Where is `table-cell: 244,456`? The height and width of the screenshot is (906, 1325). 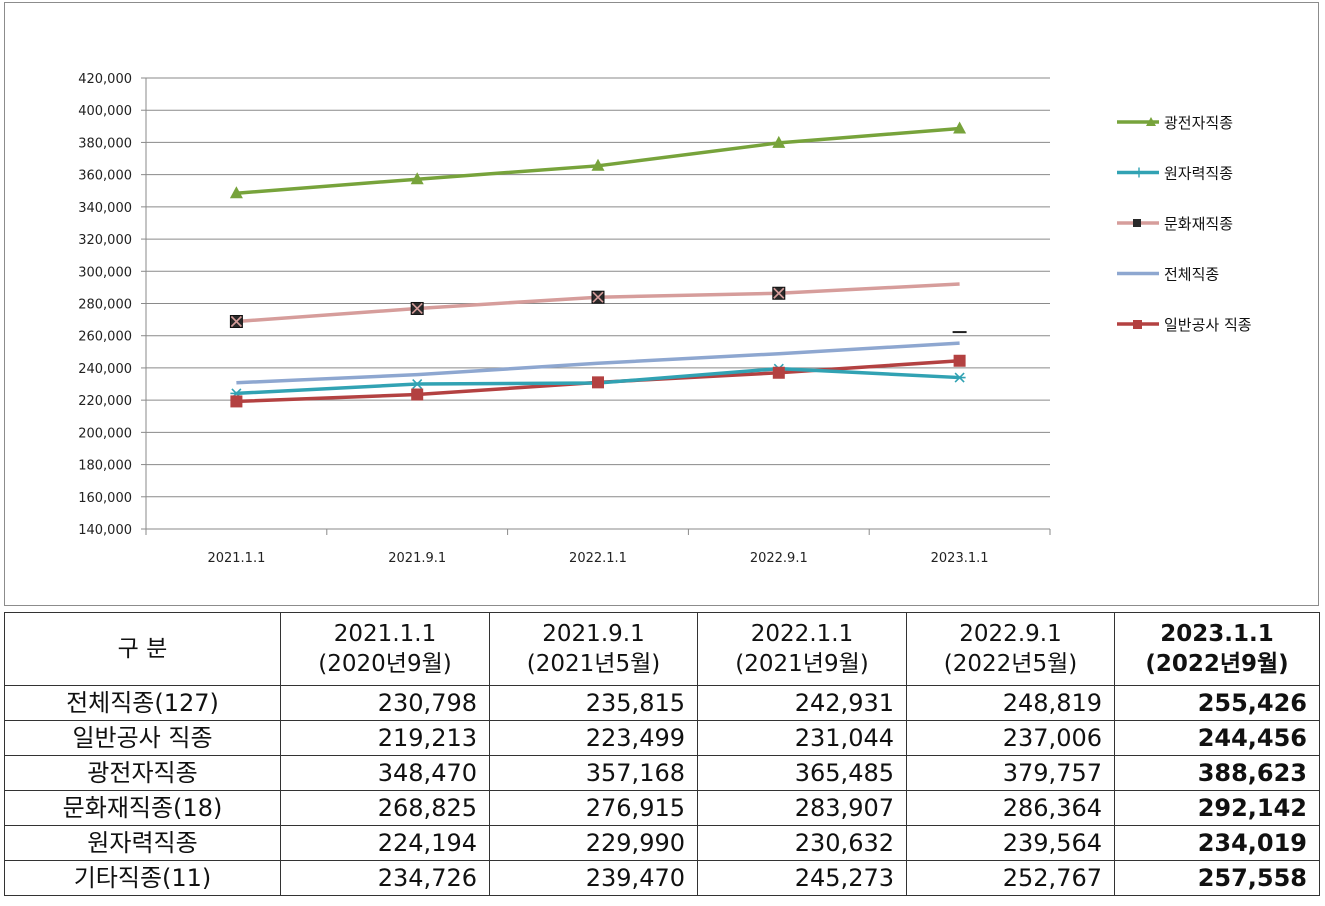 table-cell: 244,456 is located at coordinates (1217, 738).